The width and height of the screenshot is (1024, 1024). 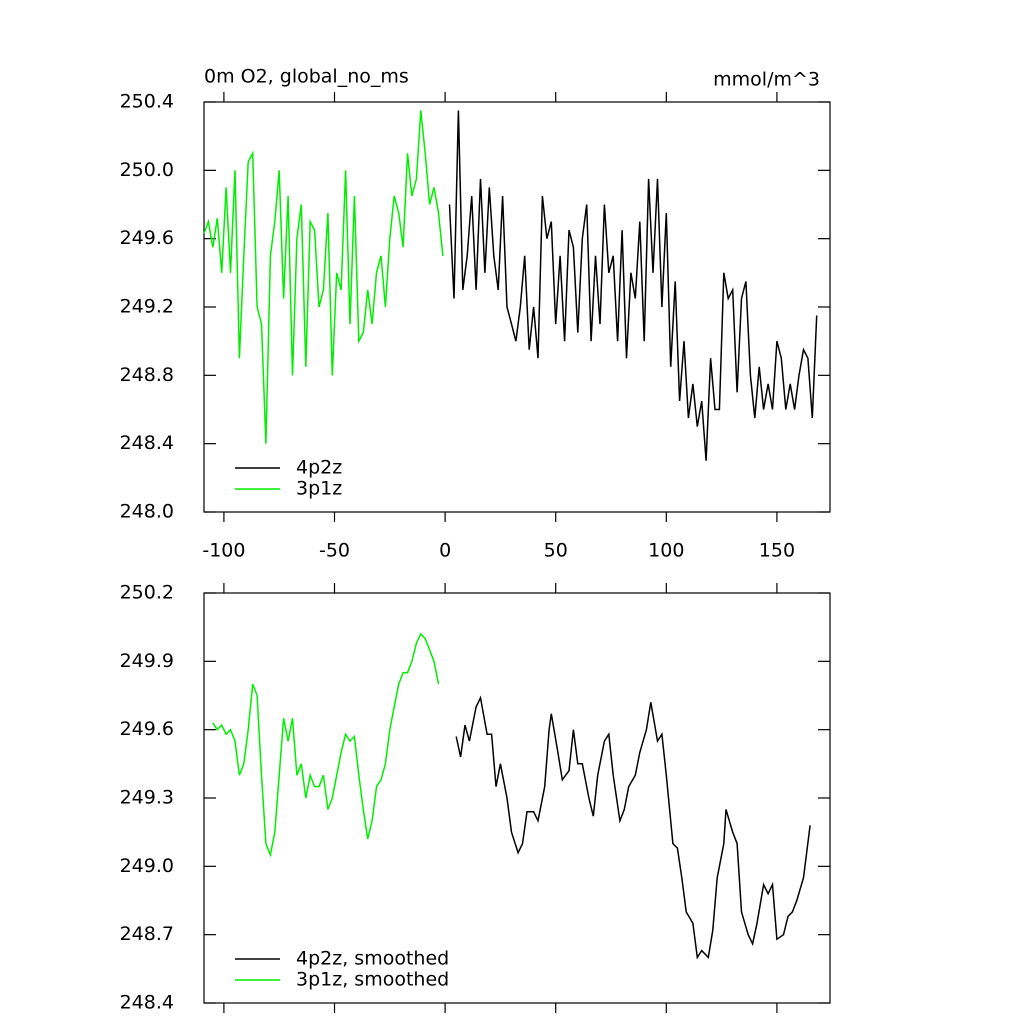 What do you see at coordinates (223, 551) in the screenshot?
I see `x-tick-label: -100` at bounding box center [223, 551].